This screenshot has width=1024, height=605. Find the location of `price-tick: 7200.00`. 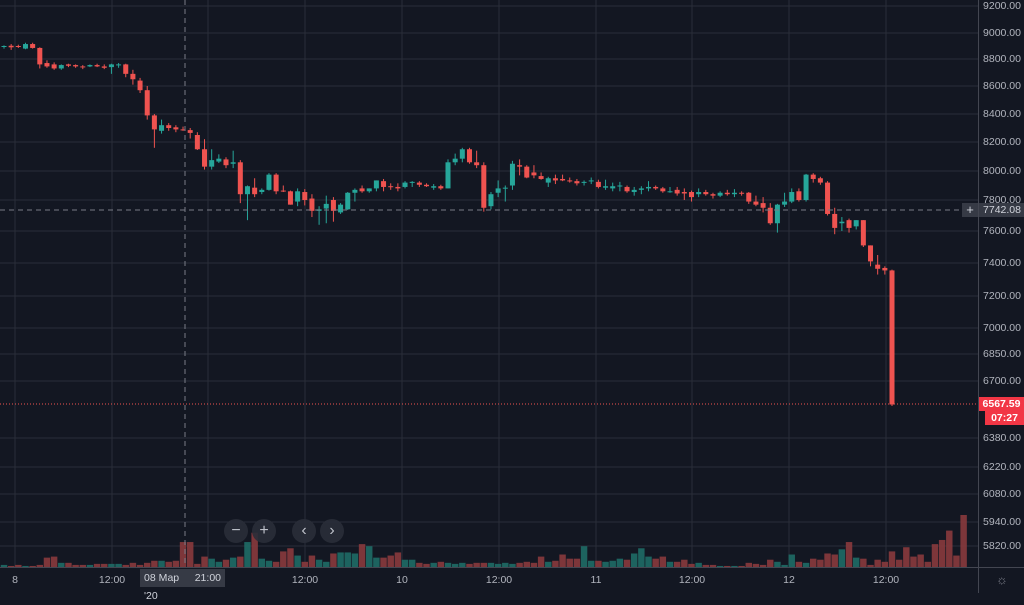

price-tick: 7200.00 is located at coordinates (1002, 296).